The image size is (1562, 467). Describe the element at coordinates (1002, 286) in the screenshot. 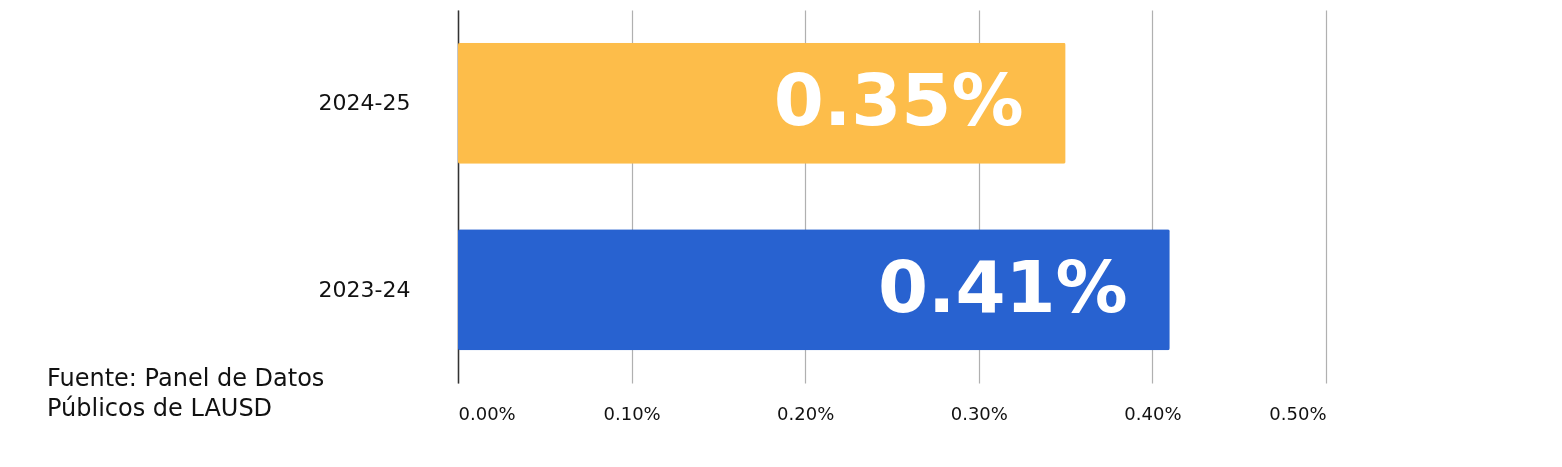

I see `data-label: 0.41%` at that location.